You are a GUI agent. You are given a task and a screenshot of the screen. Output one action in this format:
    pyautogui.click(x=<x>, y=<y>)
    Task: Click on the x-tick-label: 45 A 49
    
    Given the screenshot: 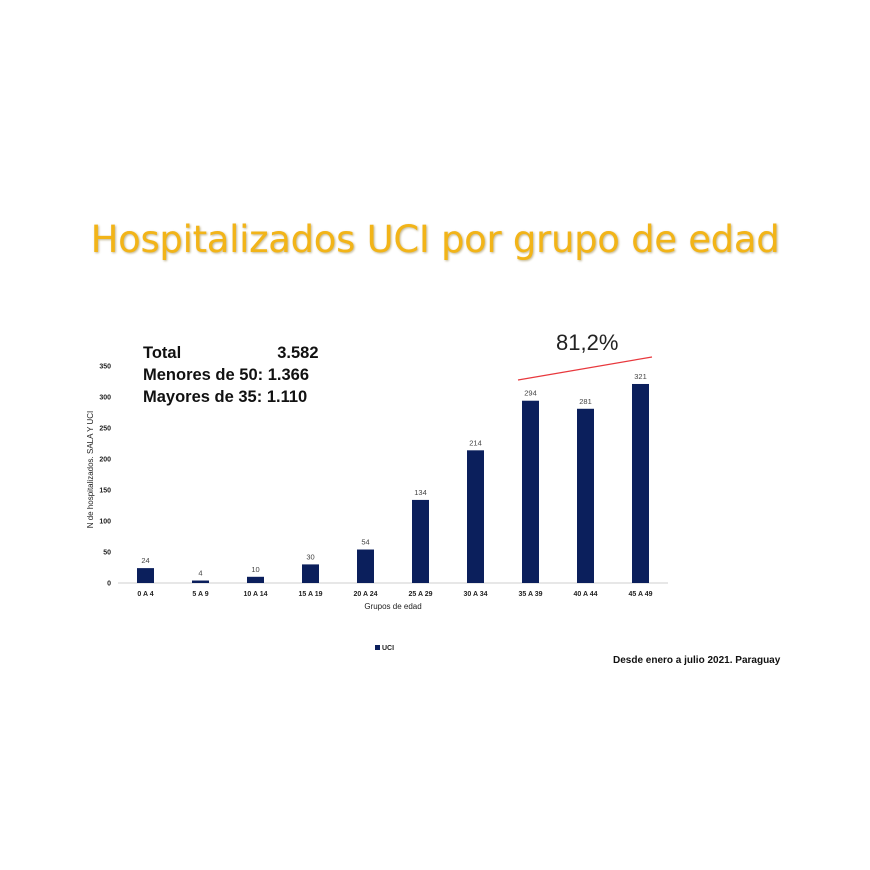 What is the action you would take?
    pyautogui.click(x=641, y=594)
    